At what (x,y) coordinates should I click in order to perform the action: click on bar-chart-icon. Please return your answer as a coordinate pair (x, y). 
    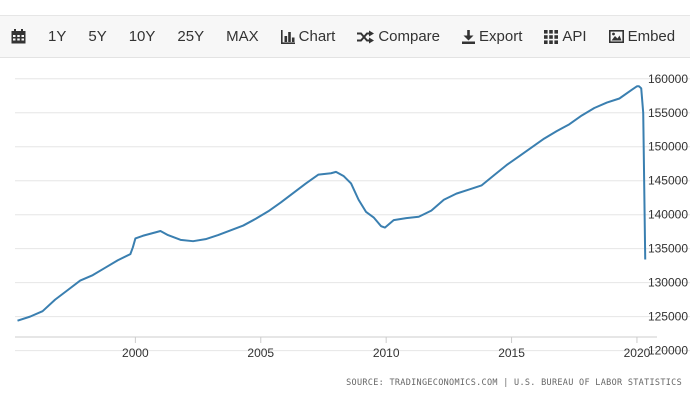
    Looking at the image, I should click on (287, 36).